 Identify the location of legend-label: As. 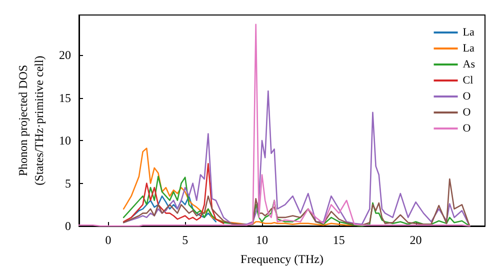
(469, 64).